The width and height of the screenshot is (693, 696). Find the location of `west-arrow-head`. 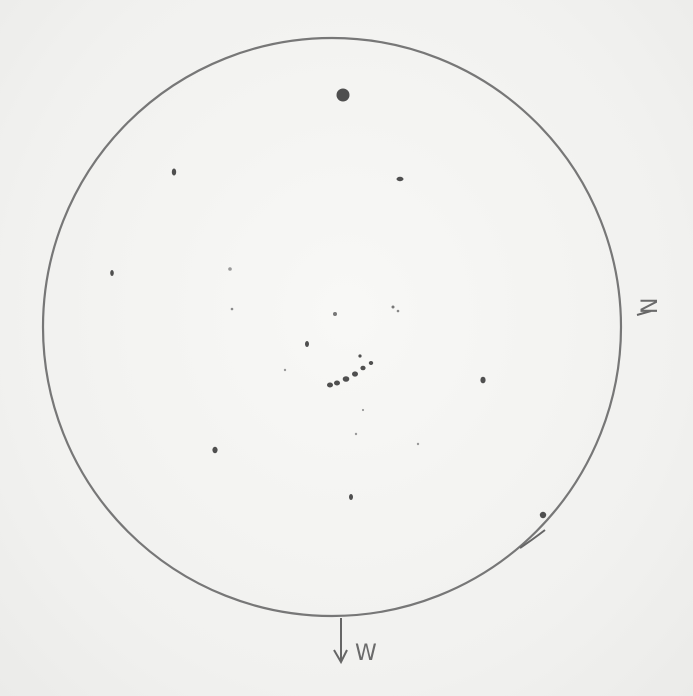

west-arrow-head is located at coordinates (340, 657).